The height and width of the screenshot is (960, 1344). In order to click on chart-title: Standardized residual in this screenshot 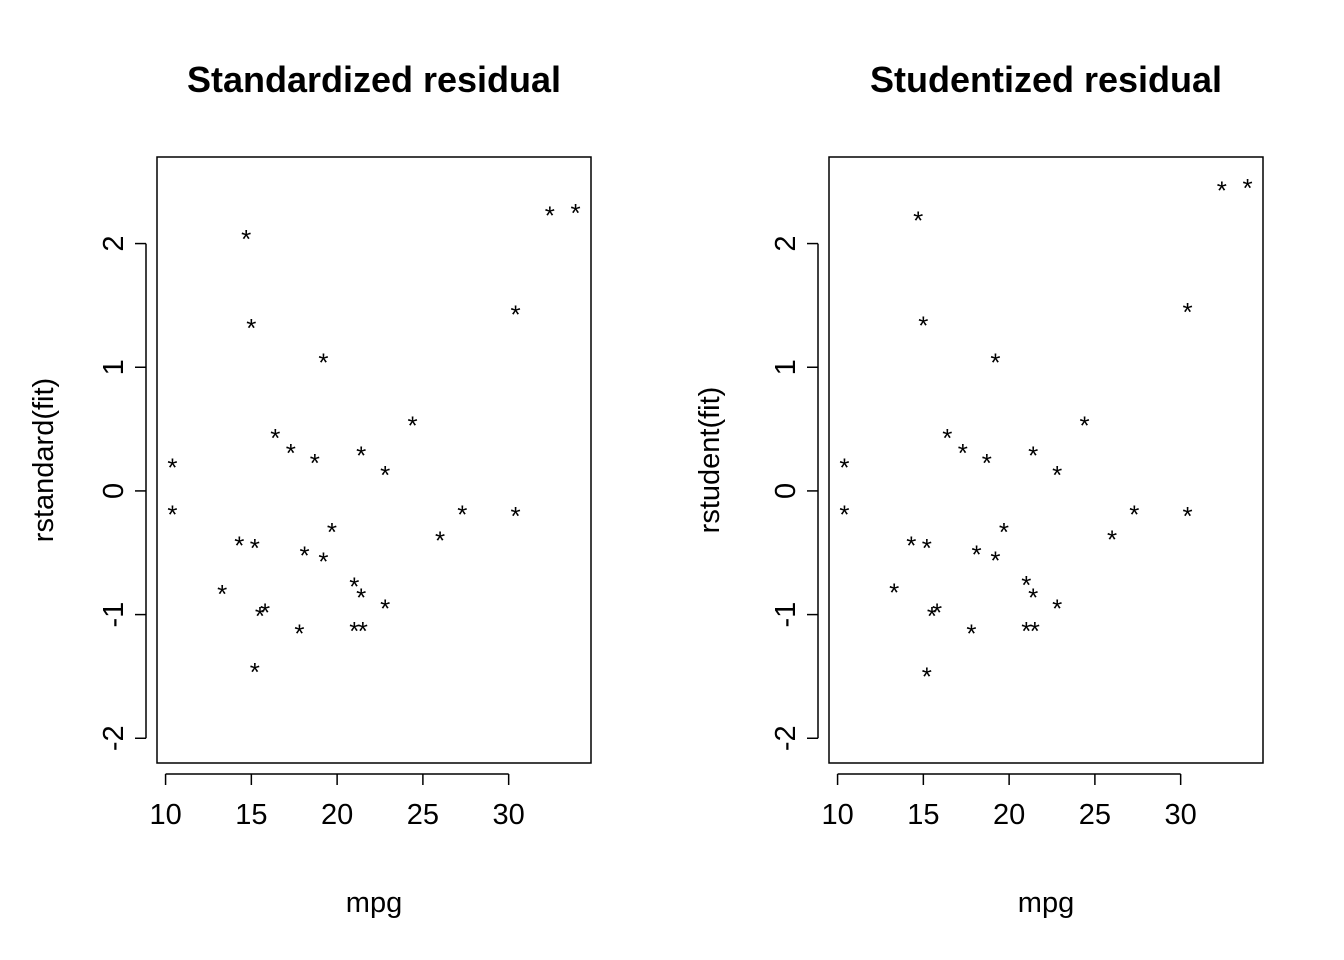, I will do `click(374, 79)`.